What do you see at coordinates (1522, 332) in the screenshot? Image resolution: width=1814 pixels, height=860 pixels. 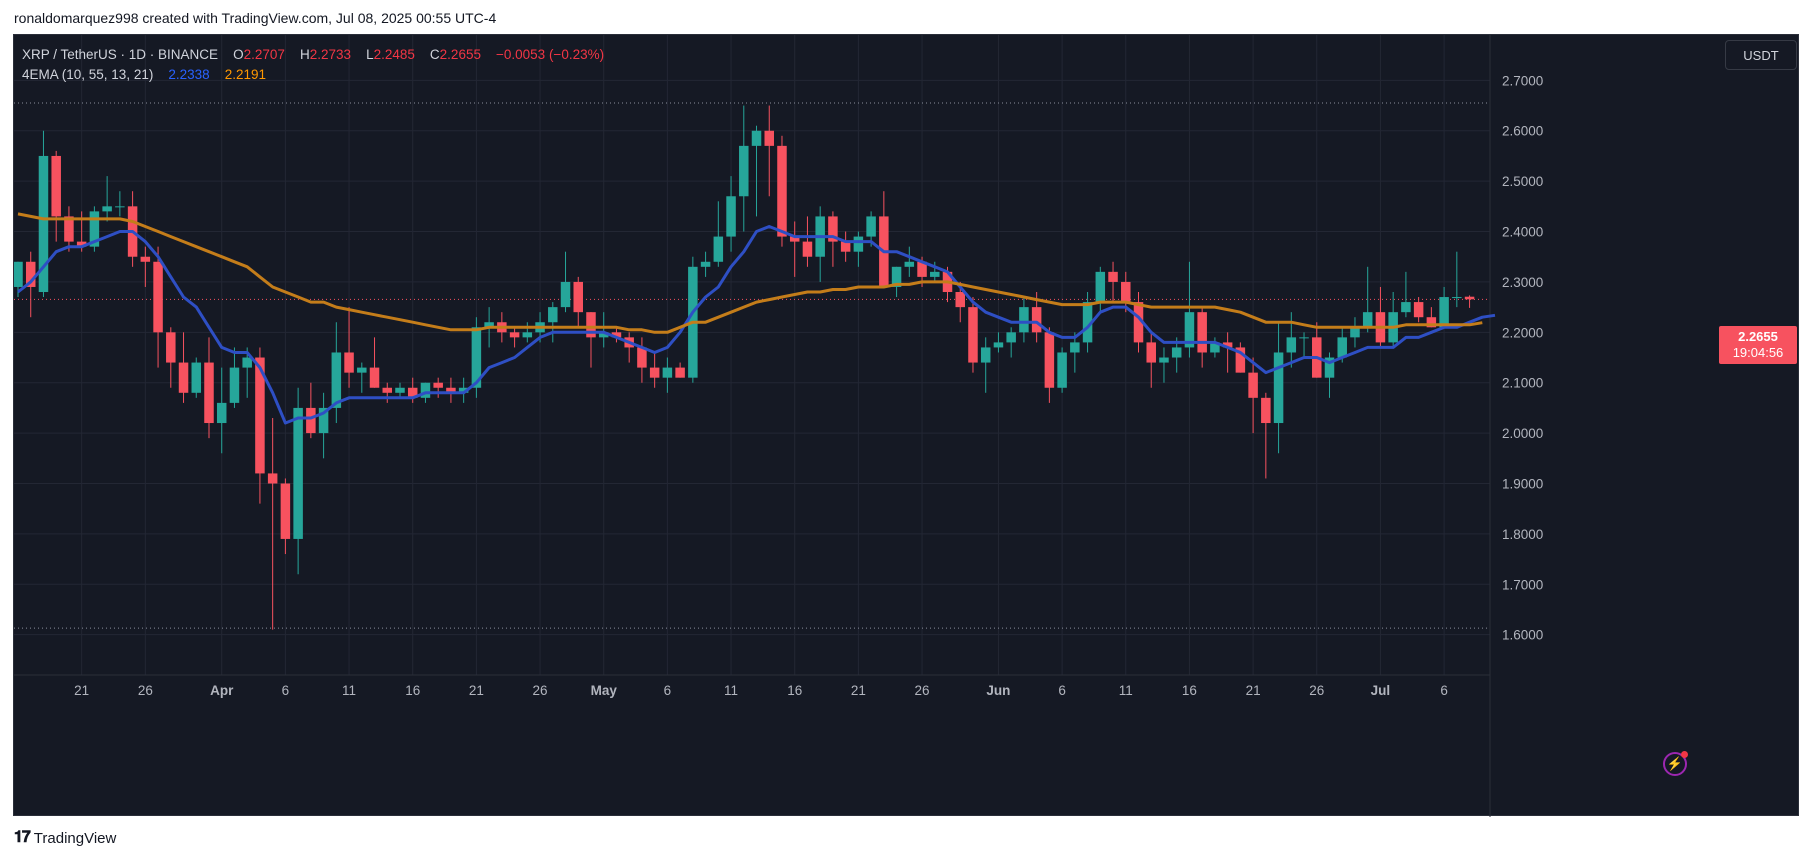 I see `price-axis-label: 2.2000` at bounding box center [1522, 332].